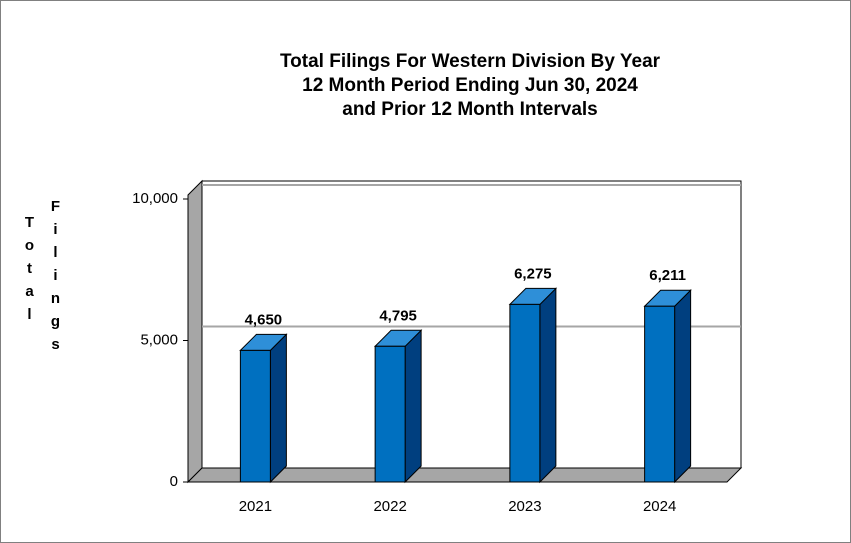 Image resolution: width=851 pixels, height=543 pixels. Describe the element at coordinates (174, 481) in the screenshot. I see `y-tick-label: 0` at that location.